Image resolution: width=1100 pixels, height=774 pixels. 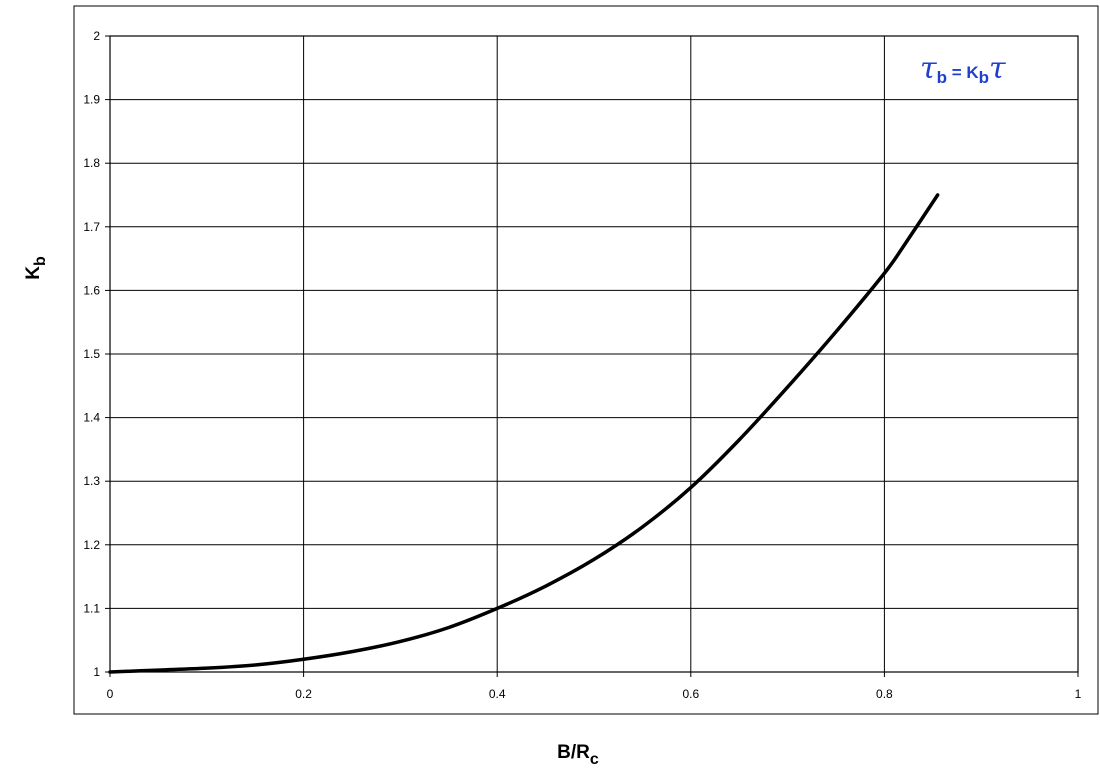 What do you see at coordinates (91, 290) in the screenshot?
I see `y-tick-label: 1.6` at bounding box center [91, 290].